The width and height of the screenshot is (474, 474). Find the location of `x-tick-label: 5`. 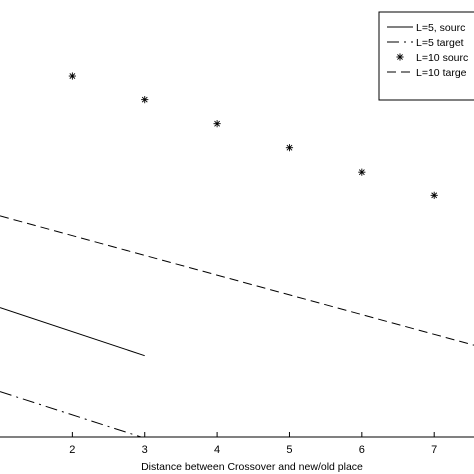

x-tick-label: 5 is located at coordinates (289, 450).